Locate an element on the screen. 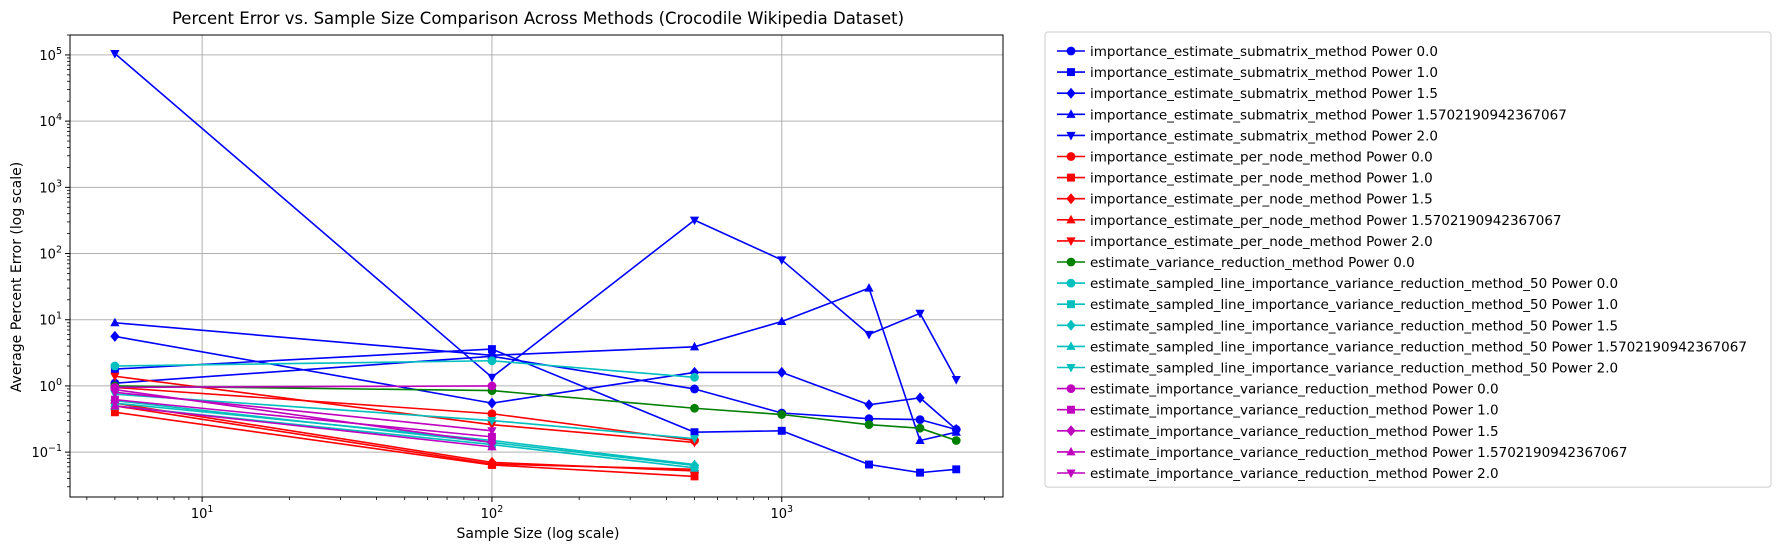 The width and height of the screenshot is (1782, 552). y-tick-label: 10² is located at coordinates (50, 254).